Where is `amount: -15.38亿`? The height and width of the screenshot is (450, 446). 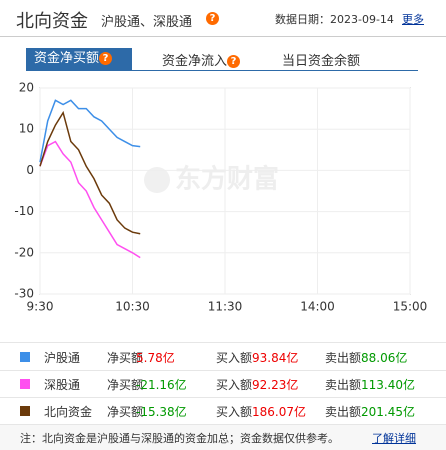 amount: -15.38亿 is located at coordinates (161, 412).